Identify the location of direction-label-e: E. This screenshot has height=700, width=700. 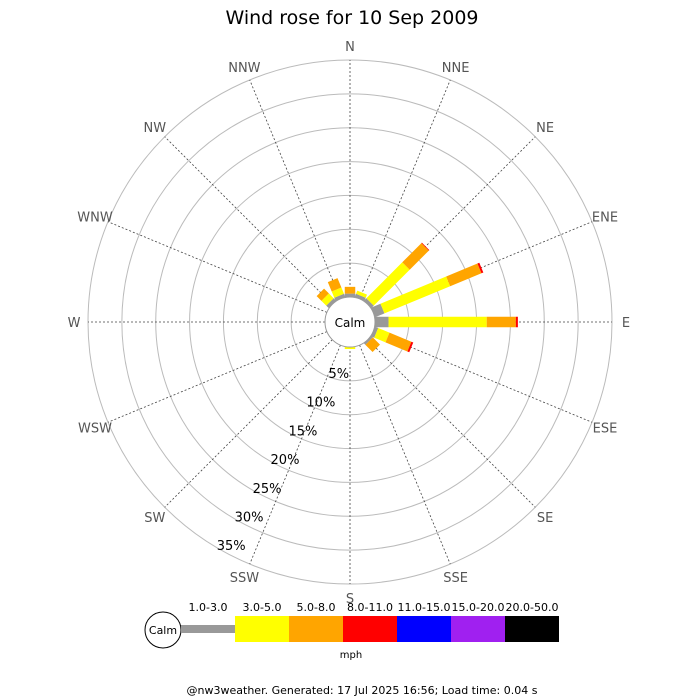
(626, 323).